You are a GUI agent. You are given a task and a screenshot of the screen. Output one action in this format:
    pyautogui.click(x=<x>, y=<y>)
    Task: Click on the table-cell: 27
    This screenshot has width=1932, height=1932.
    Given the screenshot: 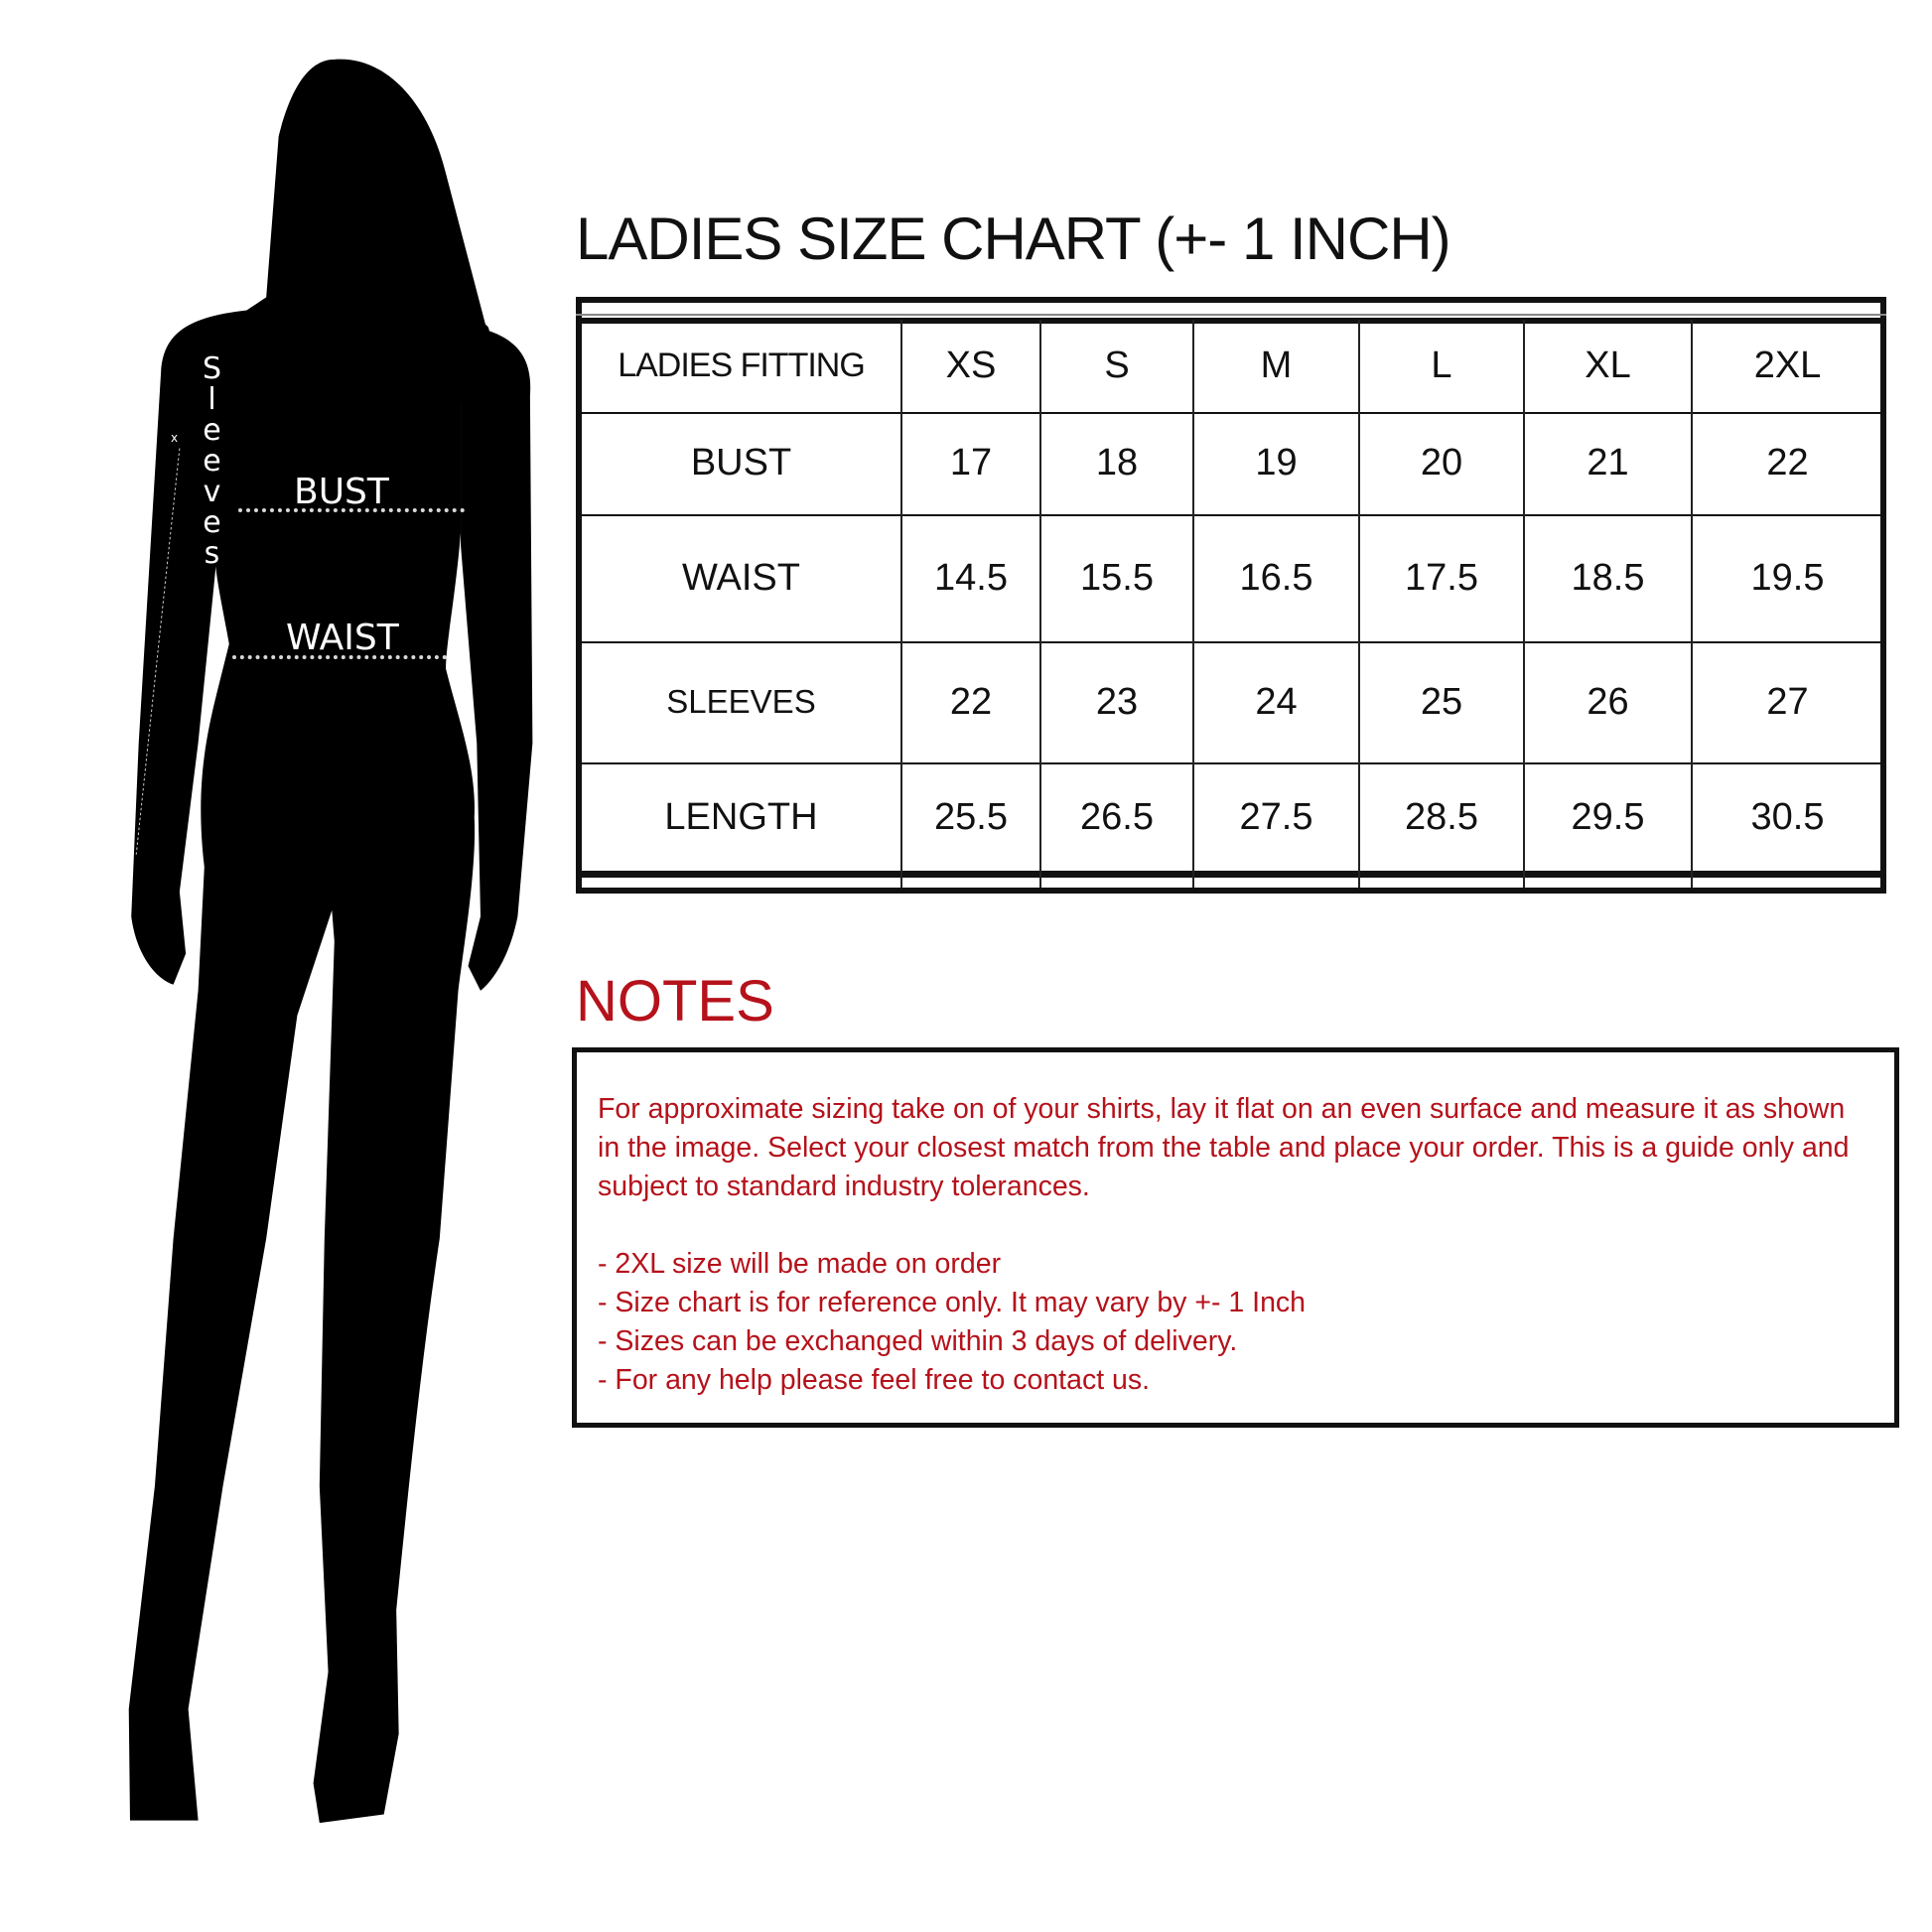 What is the action you would take?
    pyautogui.click(x=1788, y=702)
    